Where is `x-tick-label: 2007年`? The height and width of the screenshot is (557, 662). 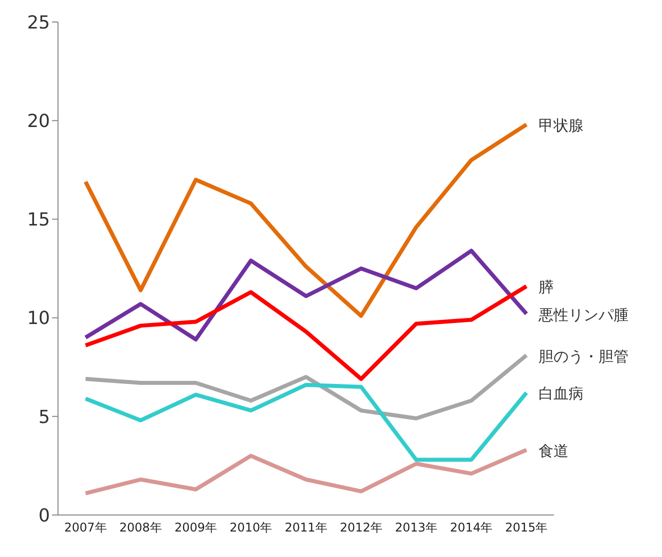 x-tick-label: 2007年 is located at coordinates (85, 527).